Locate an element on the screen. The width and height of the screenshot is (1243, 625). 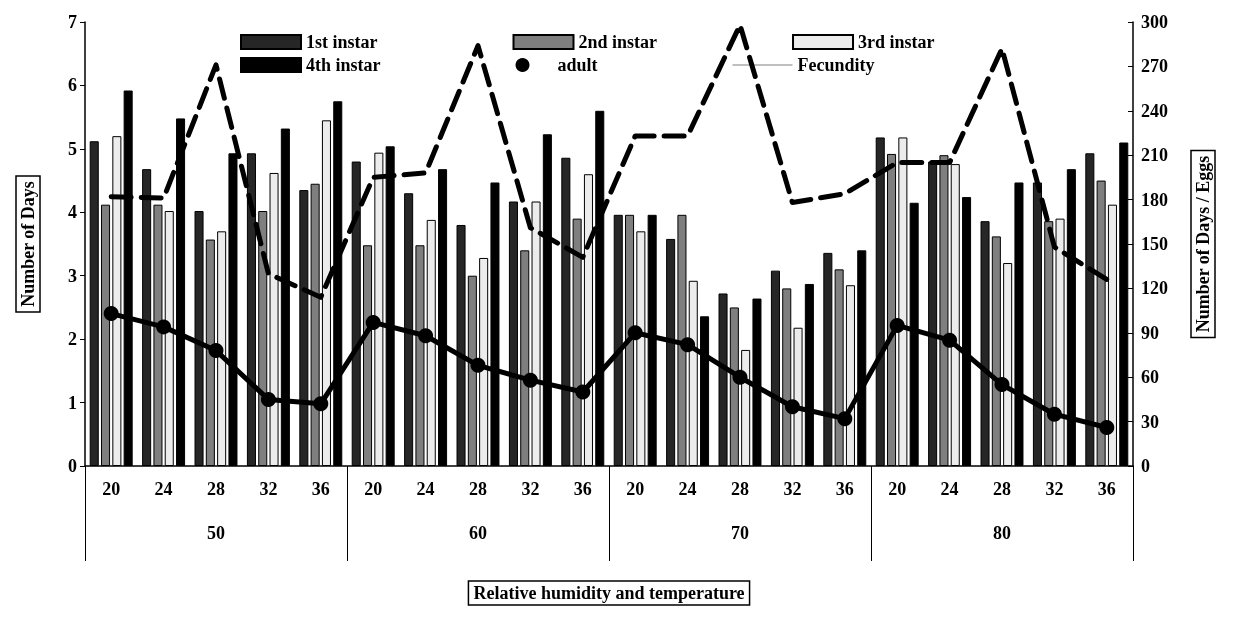
y2-tick-label: 60 is located at coordinates (1150, 377).